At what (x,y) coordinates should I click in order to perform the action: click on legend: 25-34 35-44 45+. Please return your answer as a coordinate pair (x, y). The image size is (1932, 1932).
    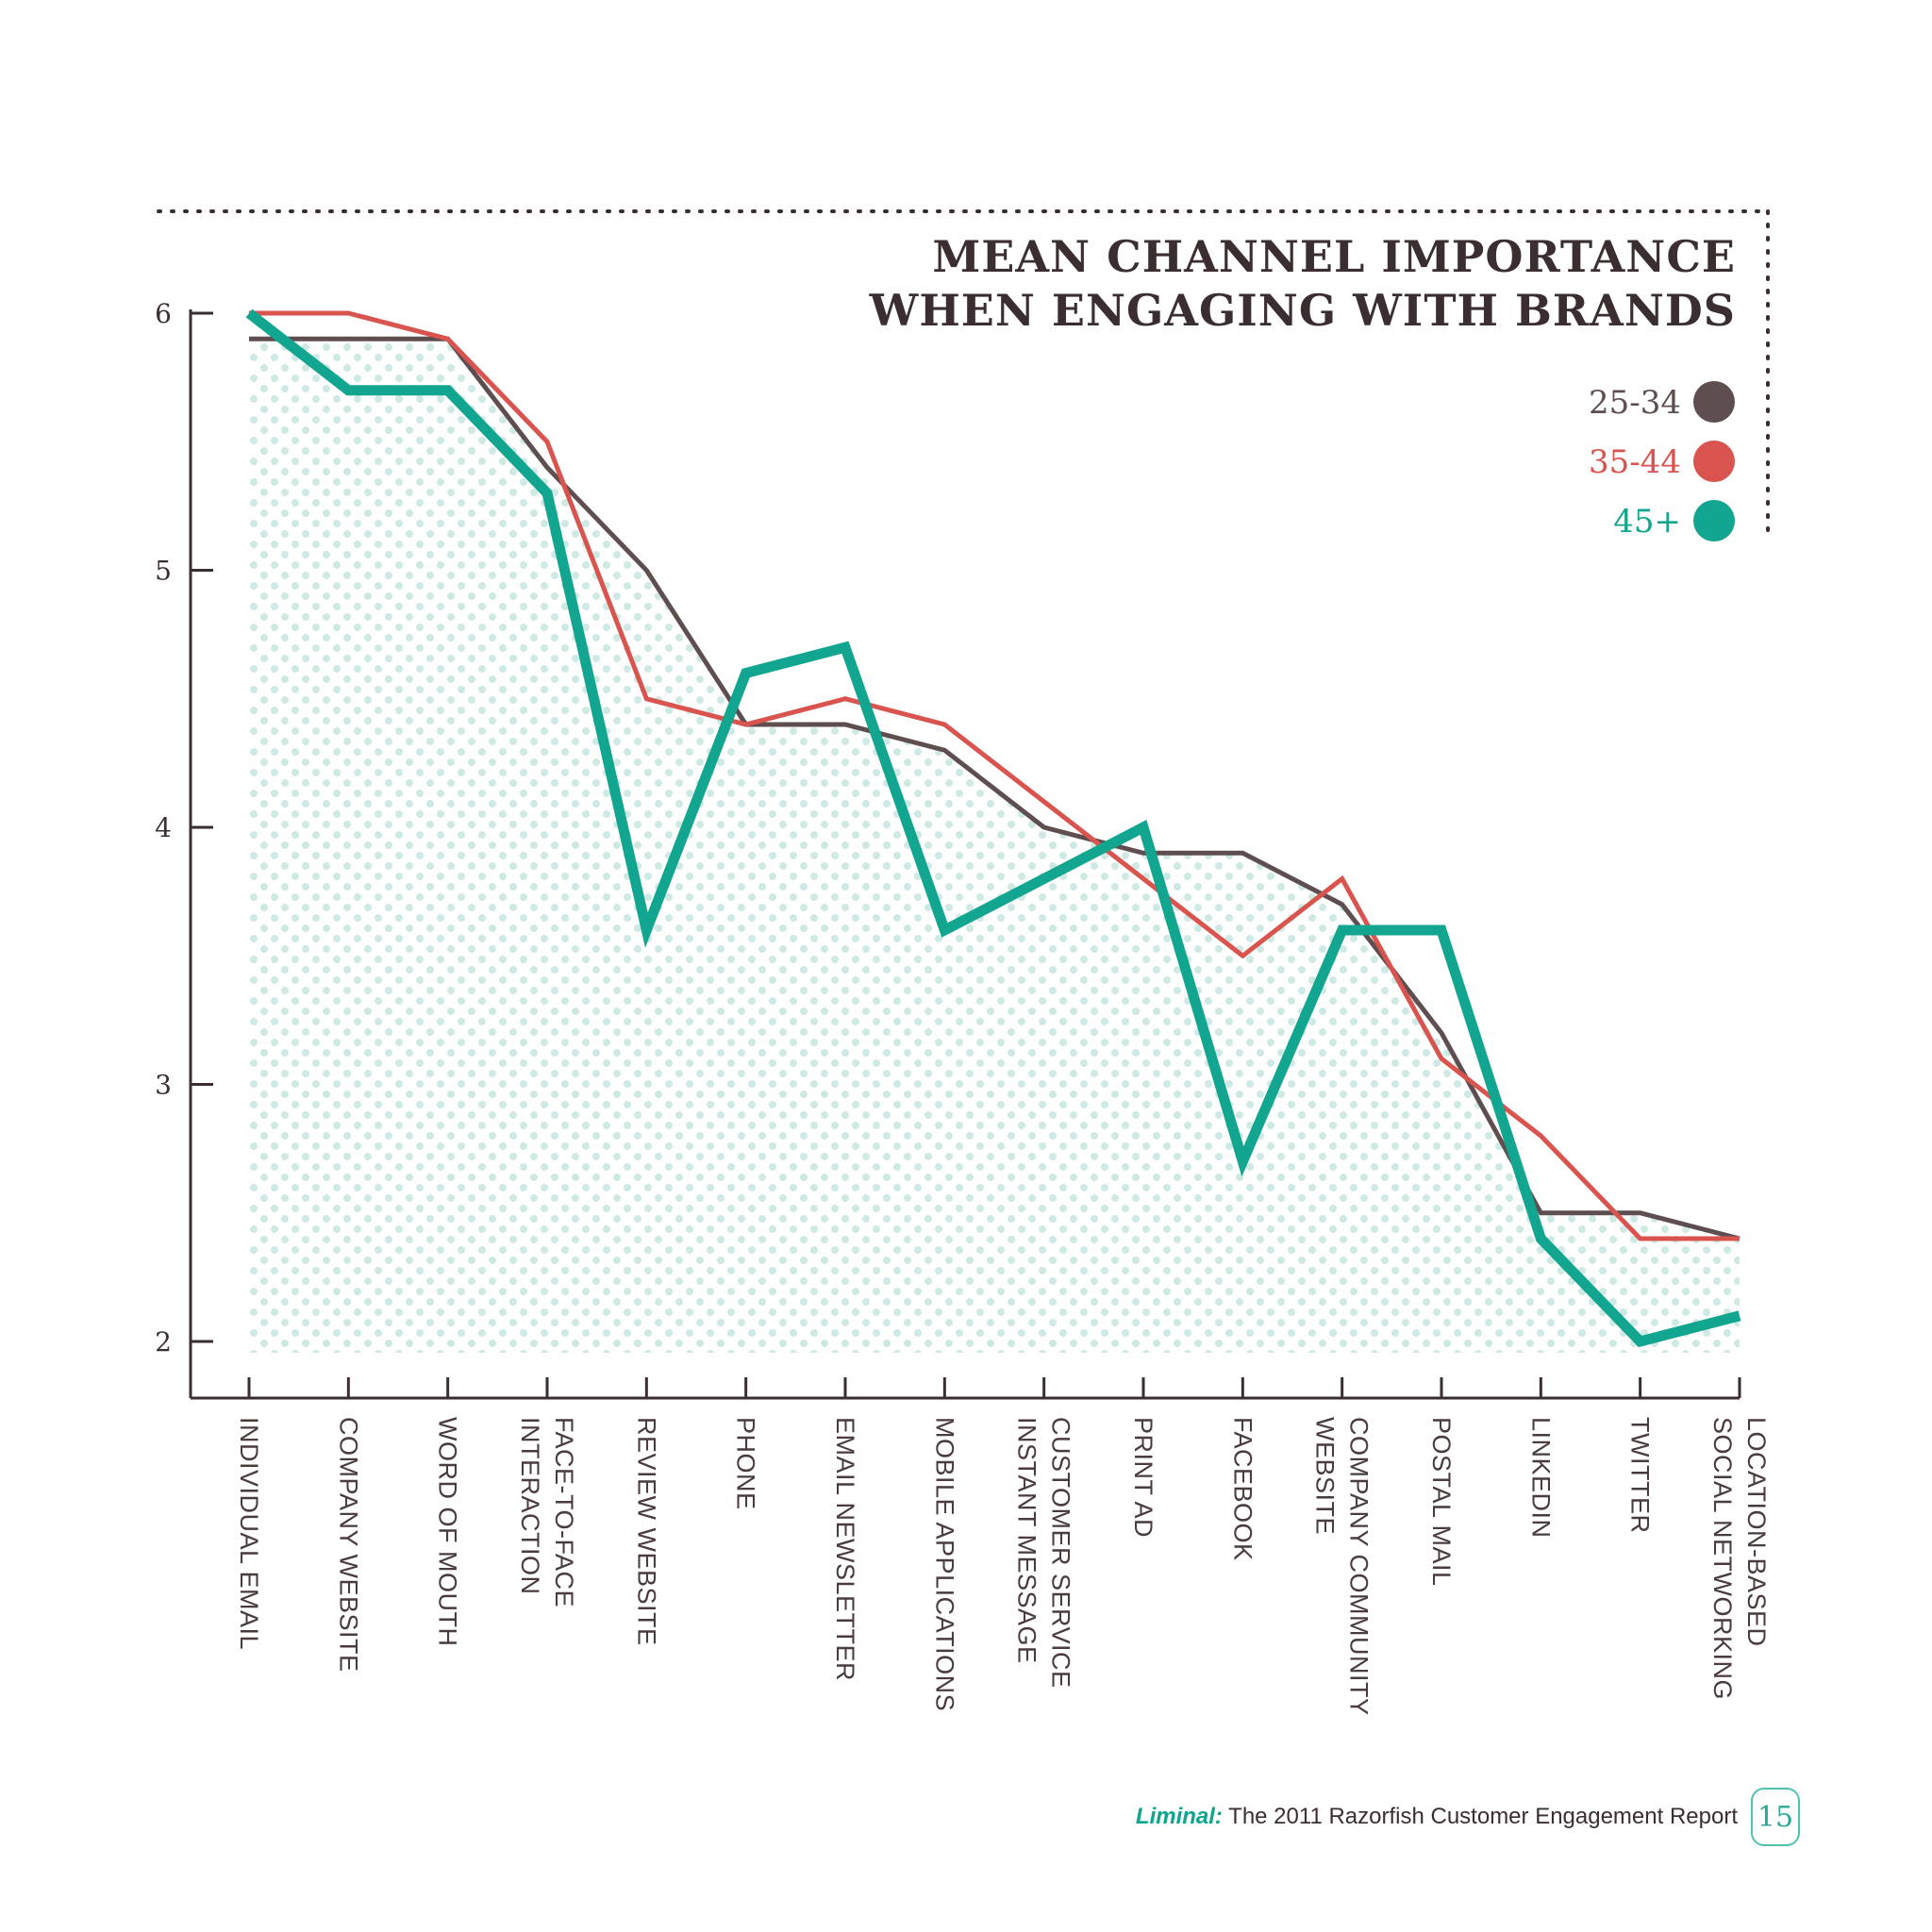
    Looking at the image, I should click on (1662, 461).